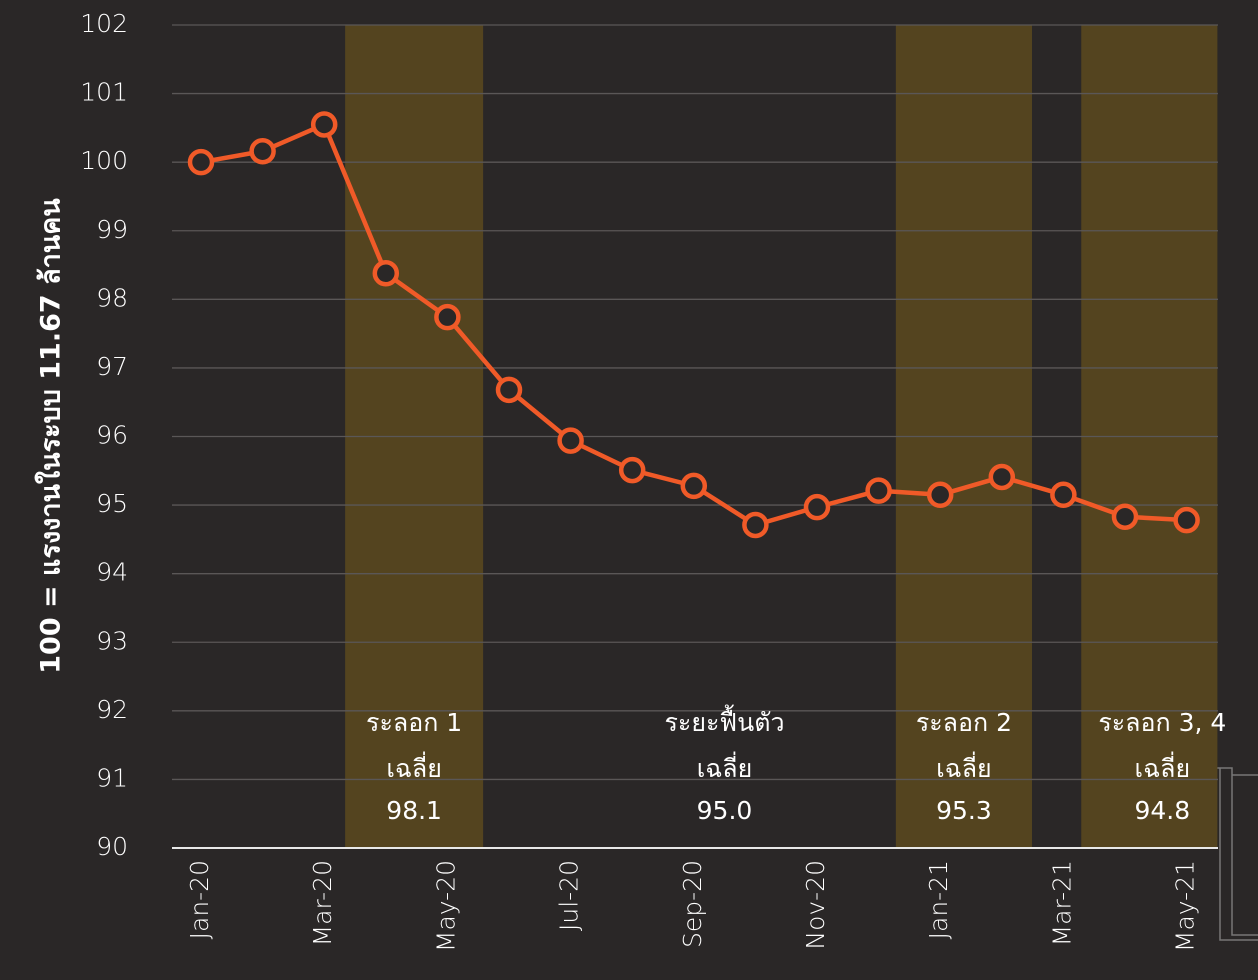 The image size is (1258, 980). What do you see at coordinates (1235, 854) in the screenshot?
I see `decor-bracket` at bounding box center [1235, 854].